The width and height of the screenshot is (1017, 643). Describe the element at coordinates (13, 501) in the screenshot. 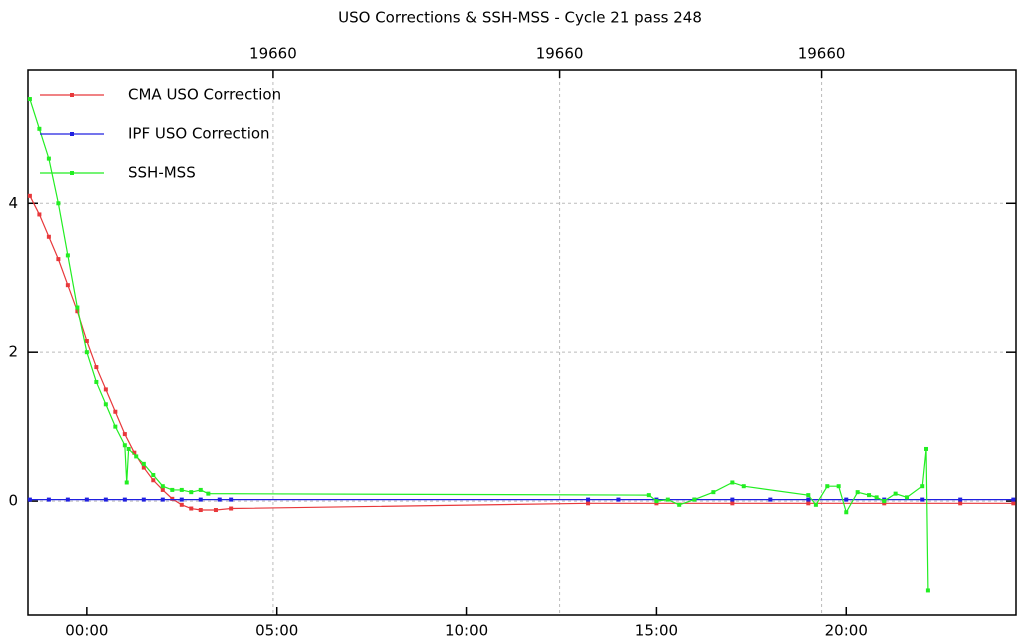

I see `y-tick-label: 0` at that location.